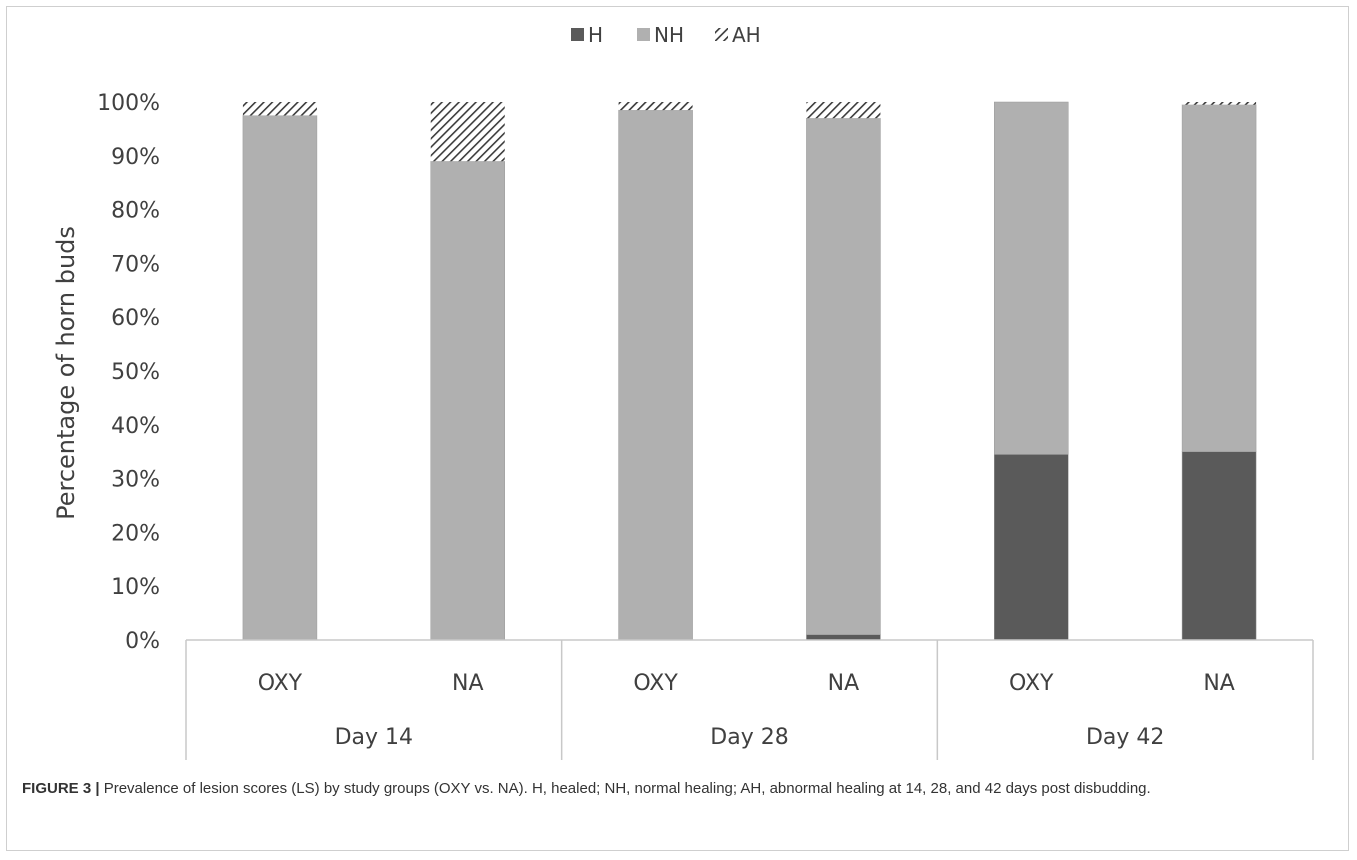 This screenshot has height=860, width=1357. I want to click on y-axis-label: Percentage of horn buds, so click(66, 373).